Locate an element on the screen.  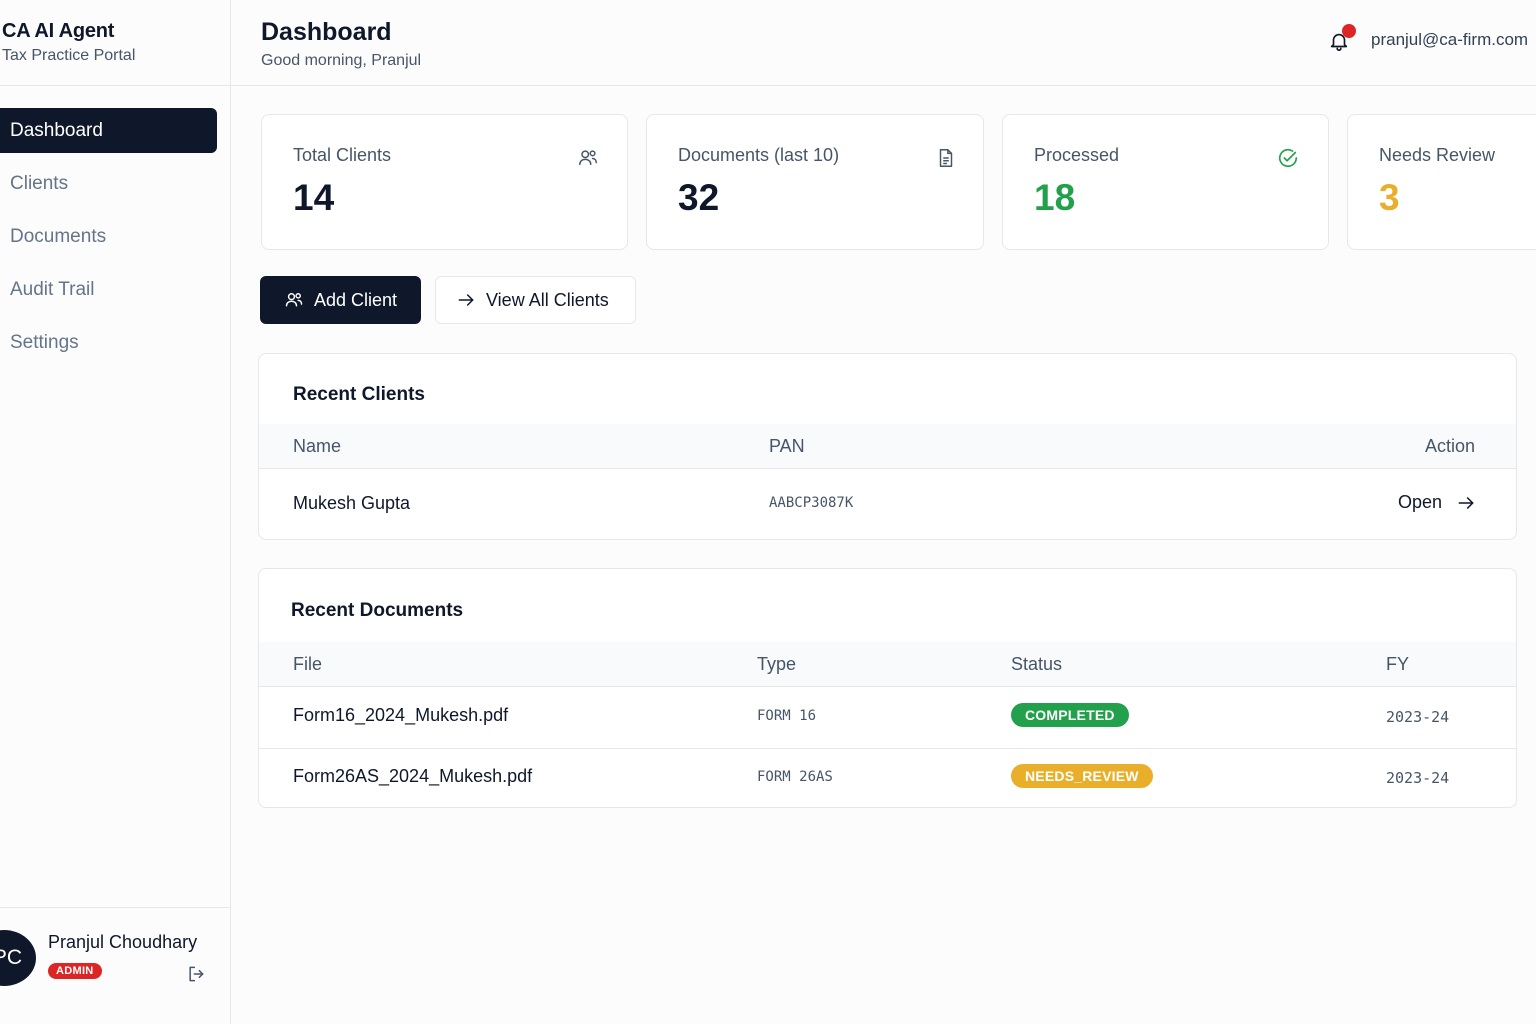
sidebar-item-settings: Settings is located at coordinates (44, 342).